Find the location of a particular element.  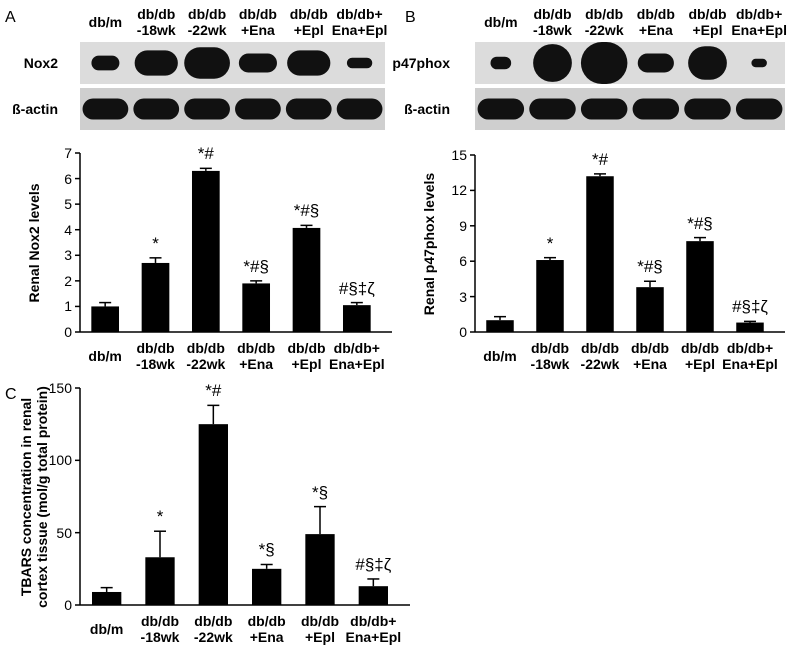

x-tick-label: db/db +Ena is located at coordinates (650, 356).